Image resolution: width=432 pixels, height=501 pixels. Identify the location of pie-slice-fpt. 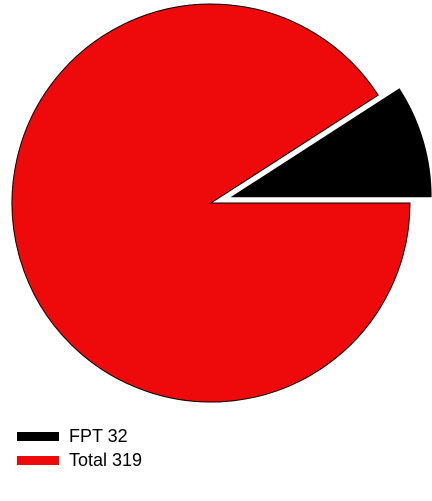
(331, 143).